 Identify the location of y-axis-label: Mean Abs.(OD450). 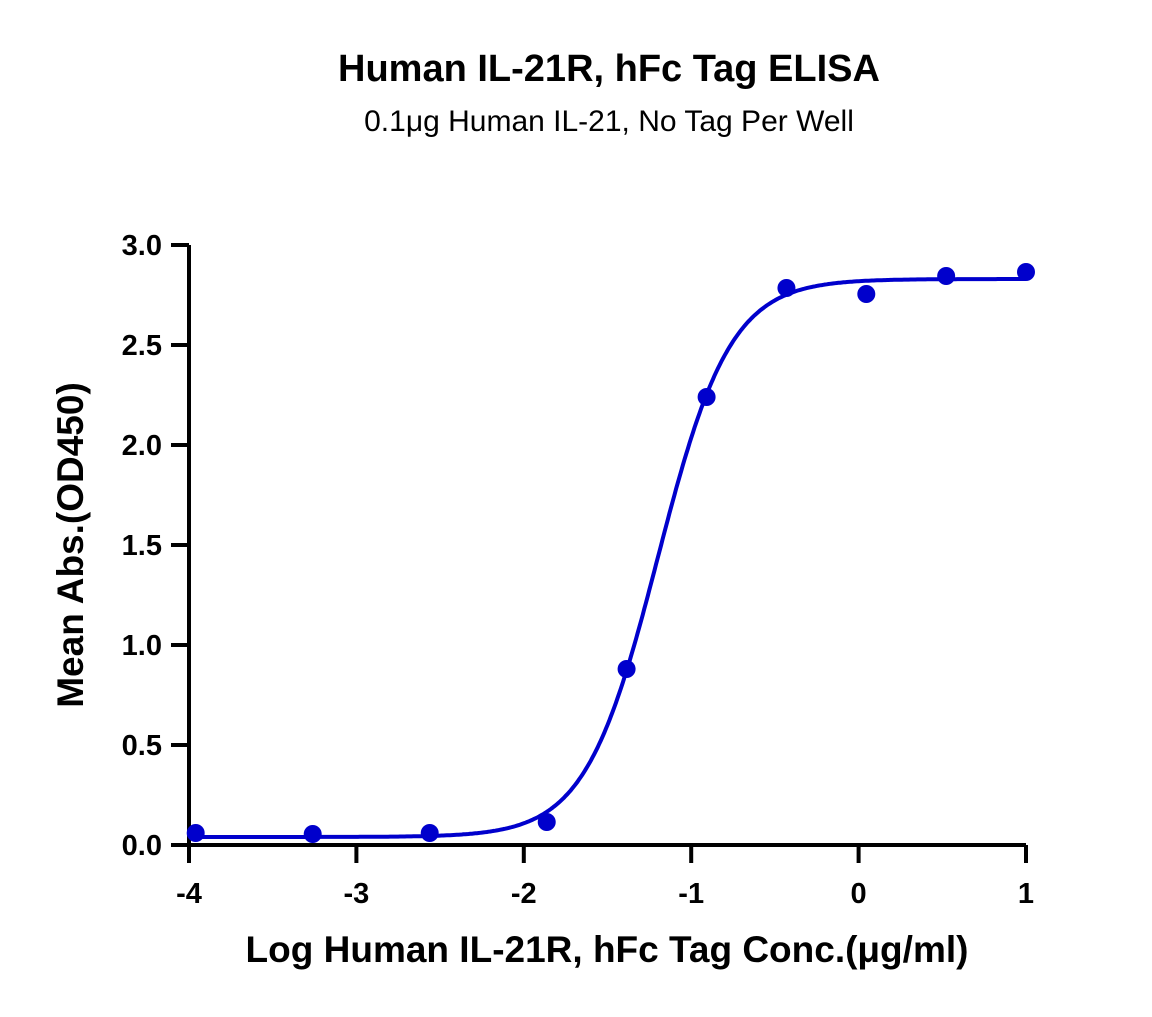
(70, 545).